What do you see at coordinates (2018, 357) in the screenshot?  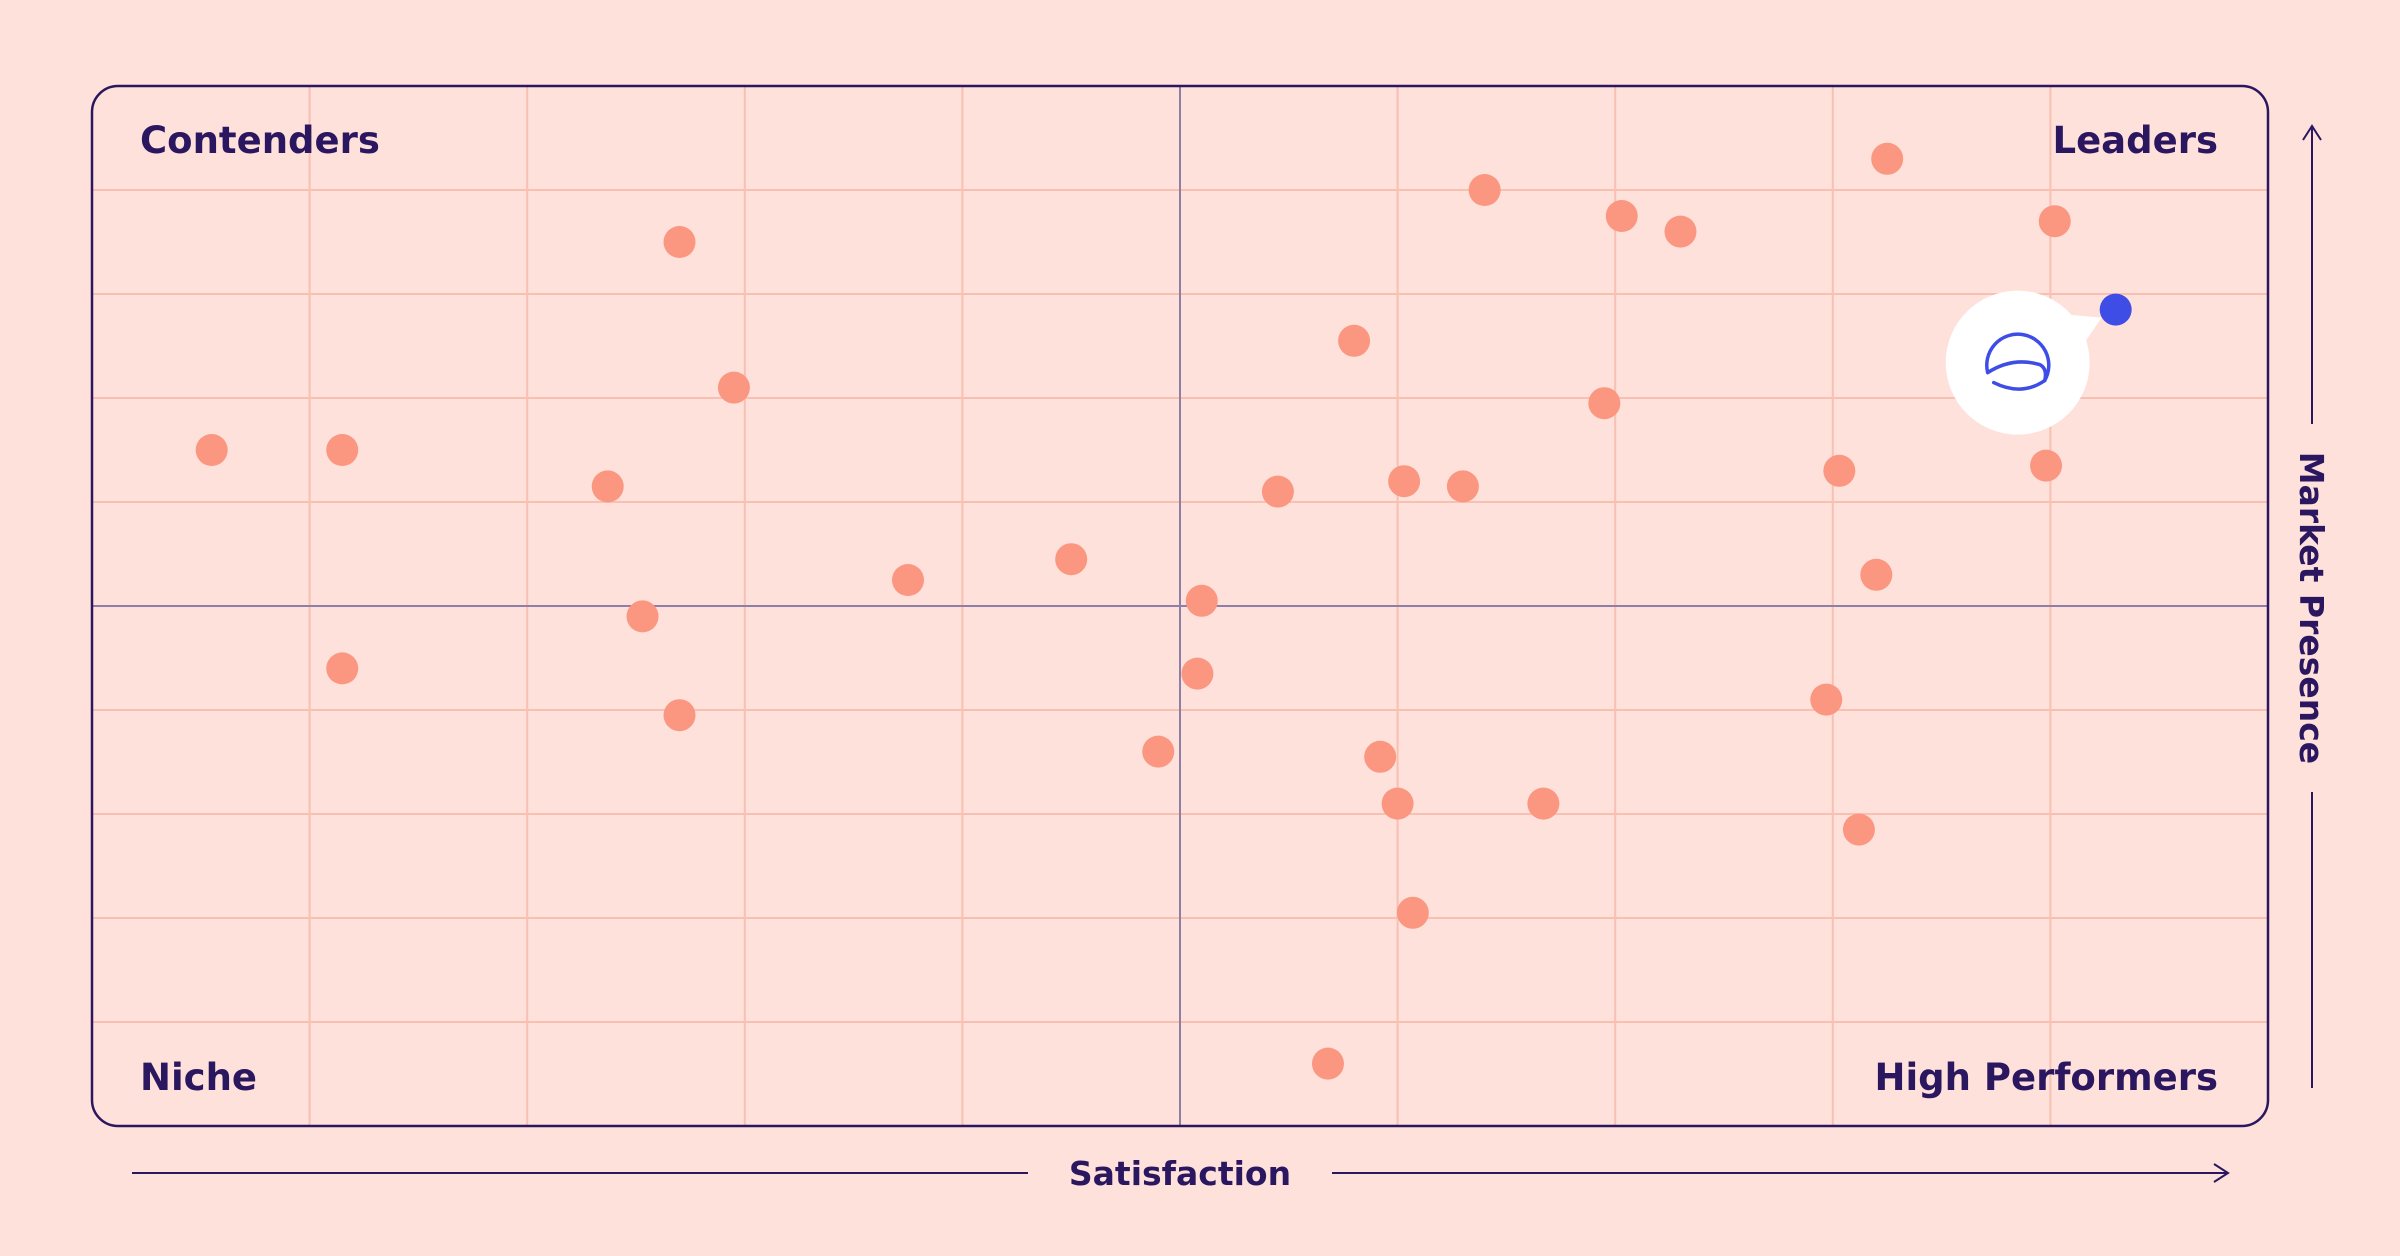 I see `brand-logo-arc` at bounding box center [2018, 357].